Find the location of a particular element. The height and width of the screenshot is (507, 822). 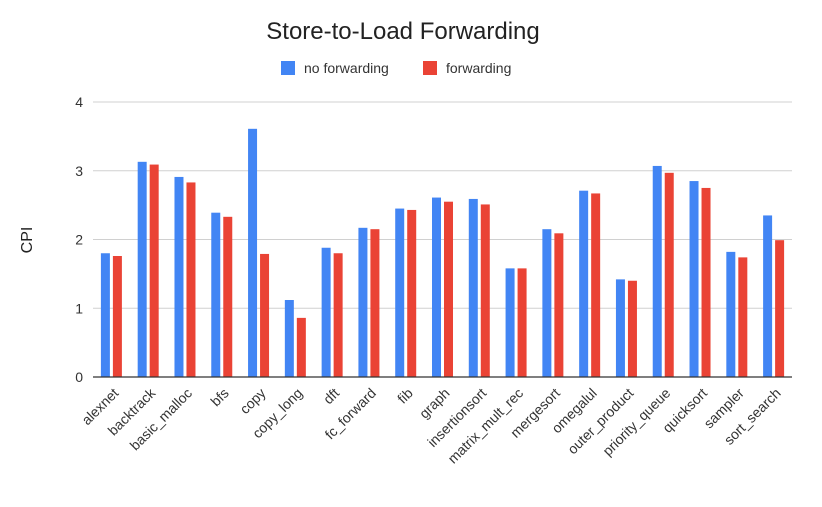

bar-group-dft is located at coordinates (332, 312).